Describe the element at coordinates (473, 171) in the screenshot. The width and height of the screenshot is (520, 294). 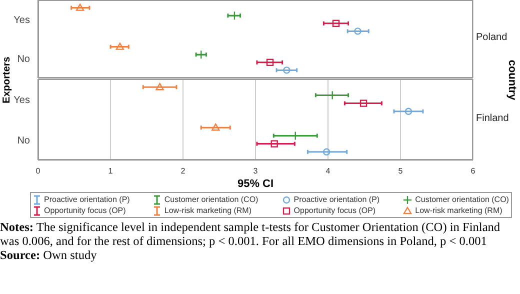
I see `x-tick-label: 6` at that location.